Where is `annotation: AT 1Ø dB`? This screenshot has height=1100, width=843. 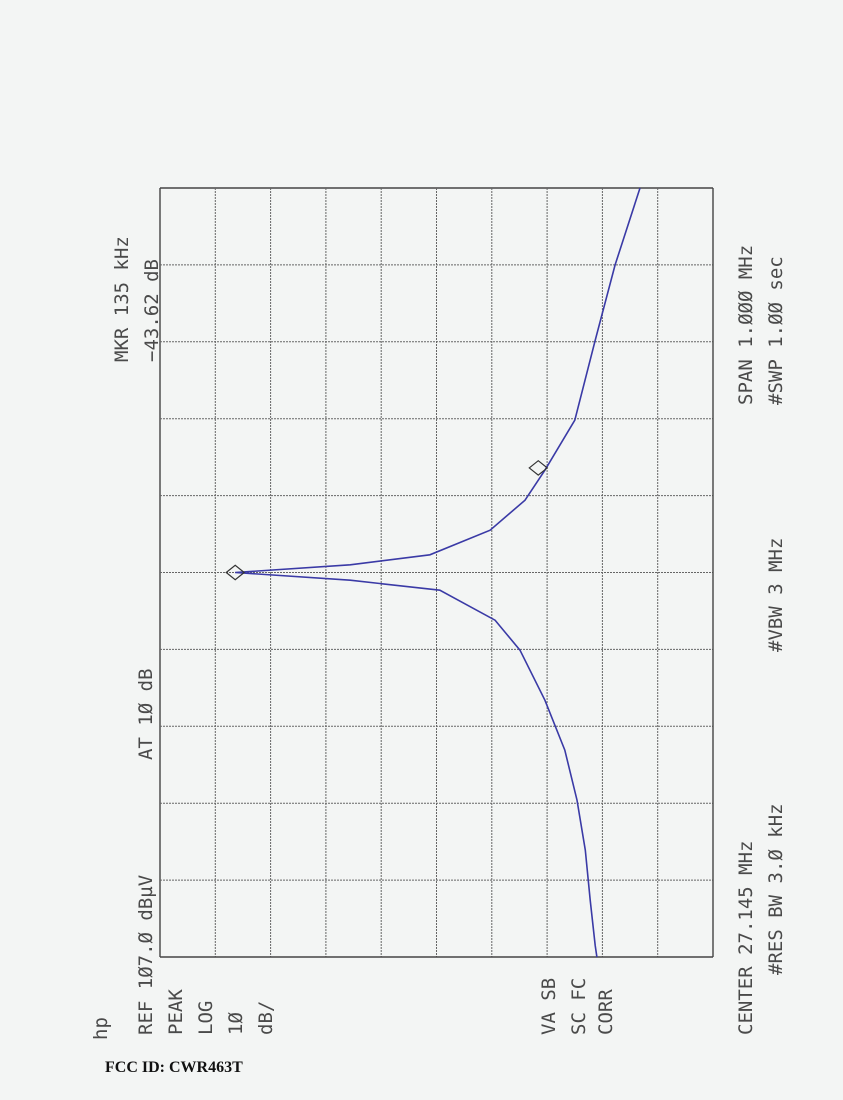 annotation: AT 1Ø dB is located at coordinates (146, 714).